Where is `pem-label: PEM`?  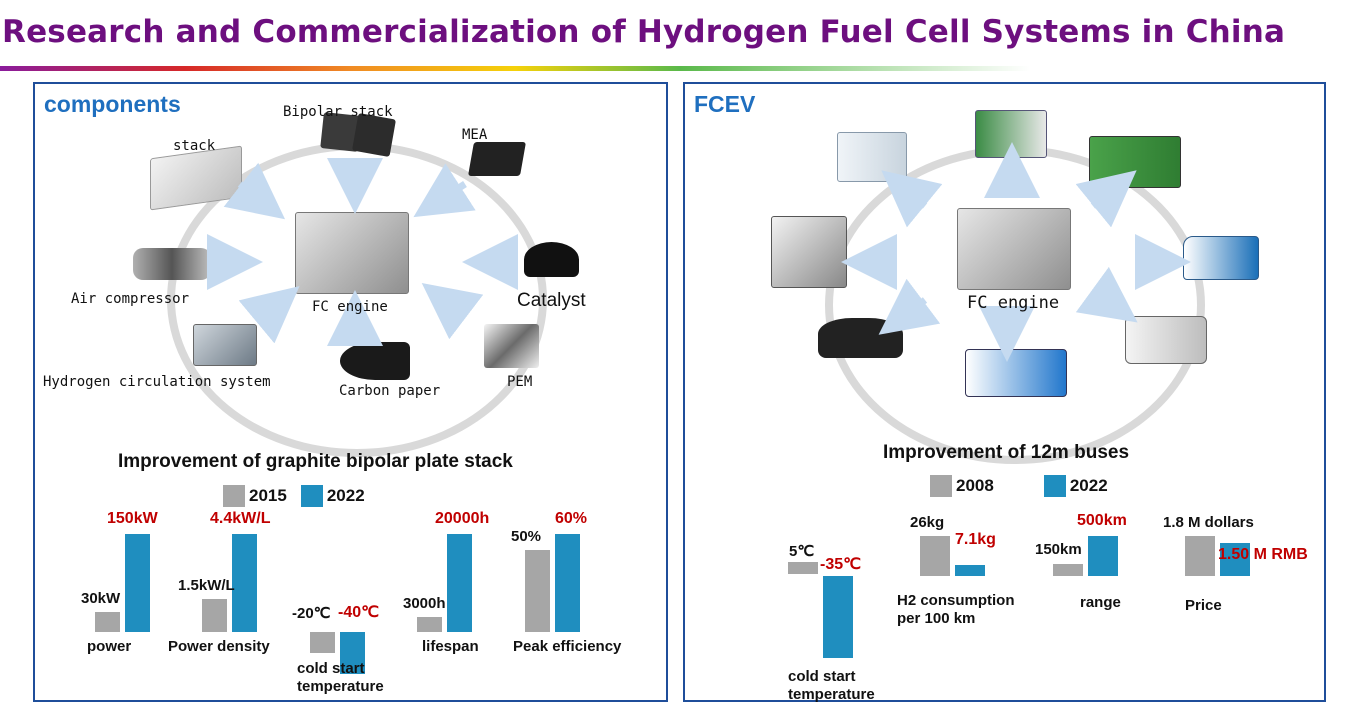
pem-label: PEM is located at coordinates (520, 382).